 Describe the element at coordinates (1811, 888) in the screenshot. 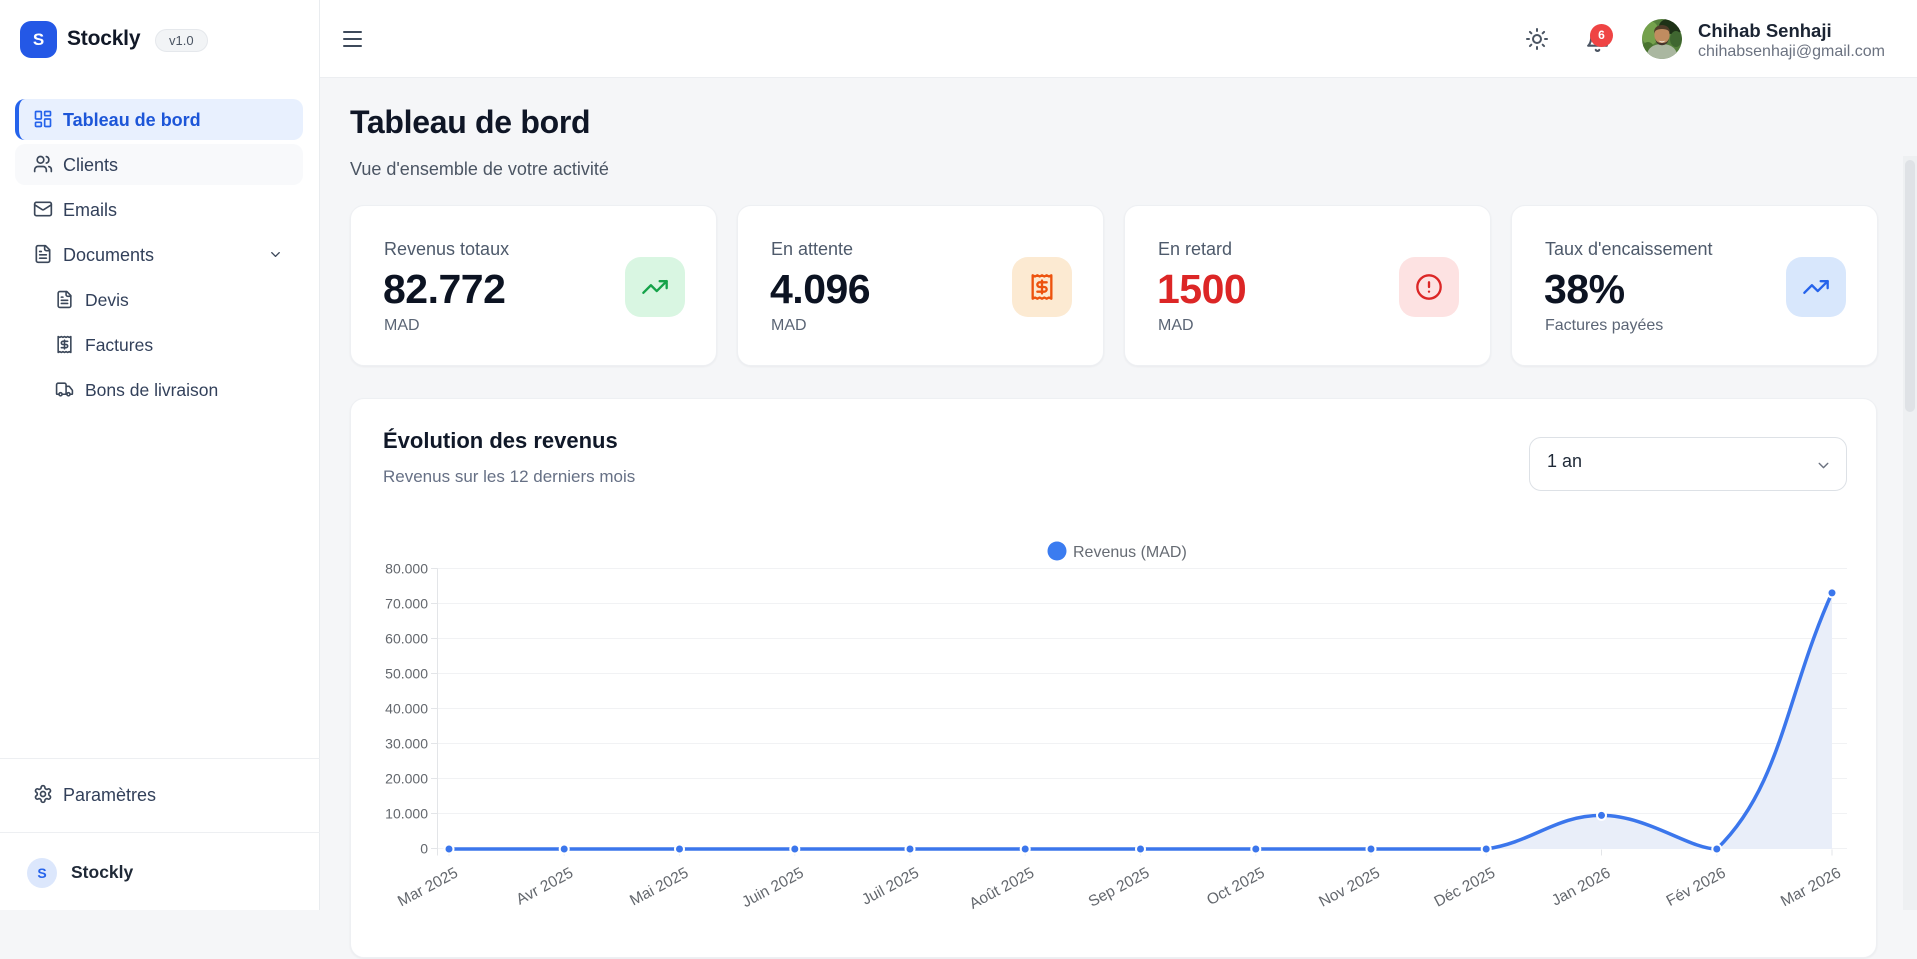

I see `svg-text: Mar 2026` at that location.